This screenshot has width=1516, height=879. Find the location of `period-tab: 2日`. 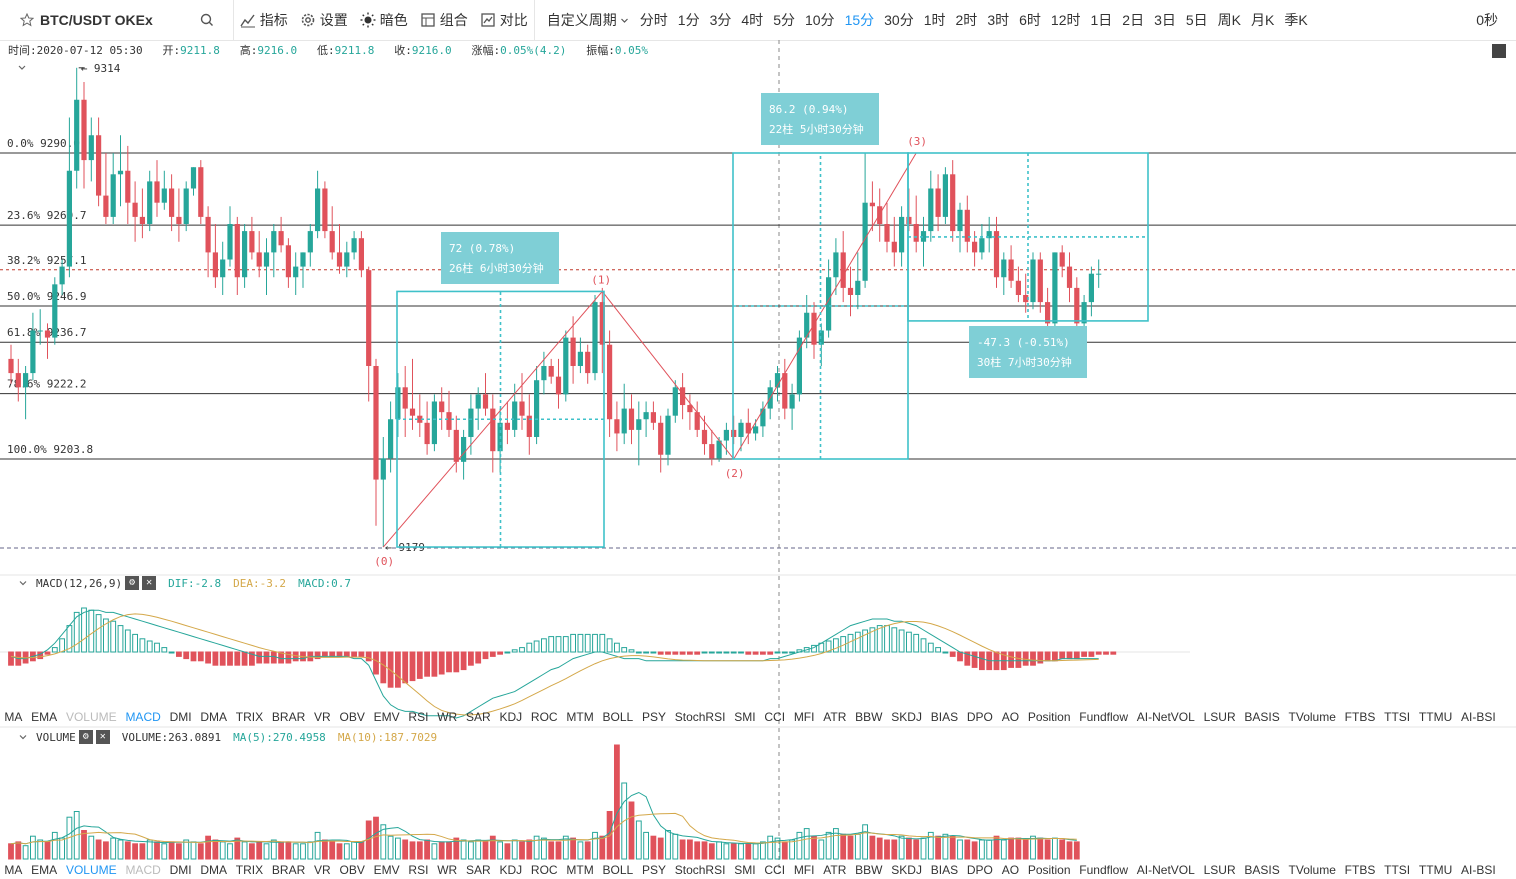

period-tab: 2日 is located at coordinates (1133, 20).